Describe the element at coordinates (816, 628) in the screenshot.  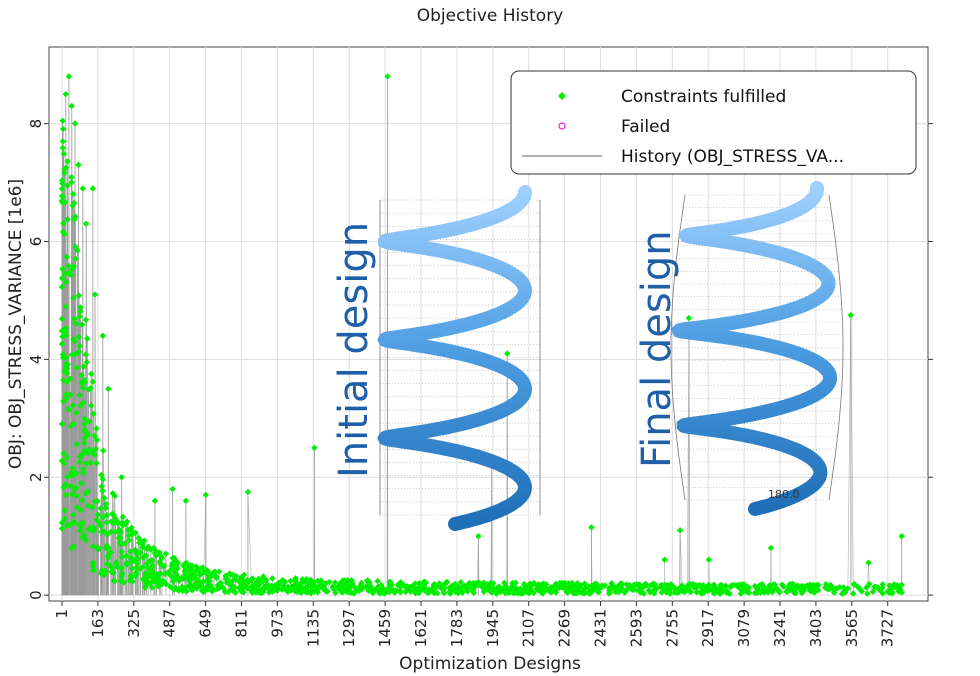
I see `x-tick-label: 3403` at that location.